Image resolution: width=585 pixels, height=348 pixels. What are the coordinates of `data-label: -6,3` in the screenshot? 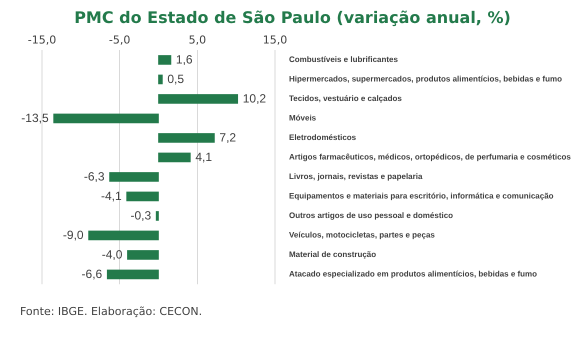 It's located at (94, 176).